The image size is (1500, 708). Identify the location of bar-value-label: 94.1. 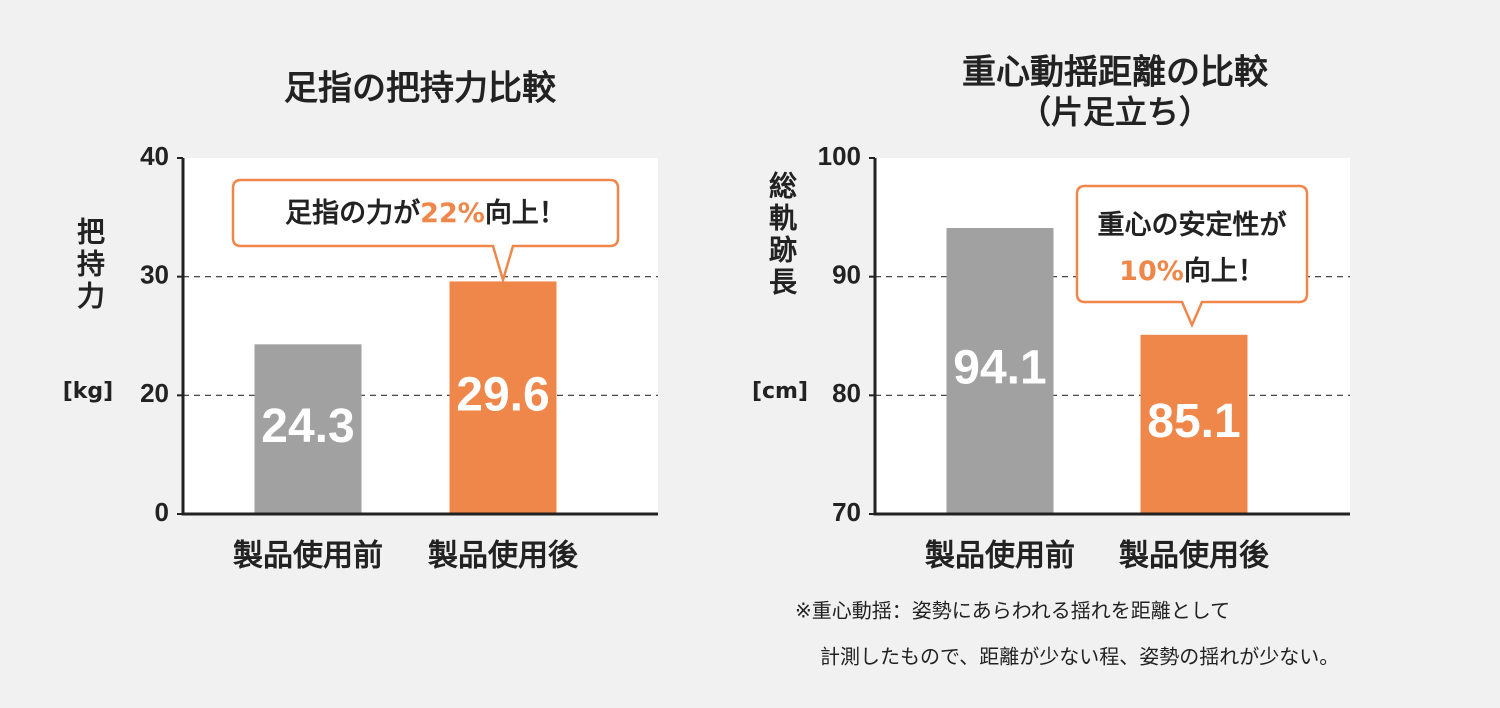
(999, 368).